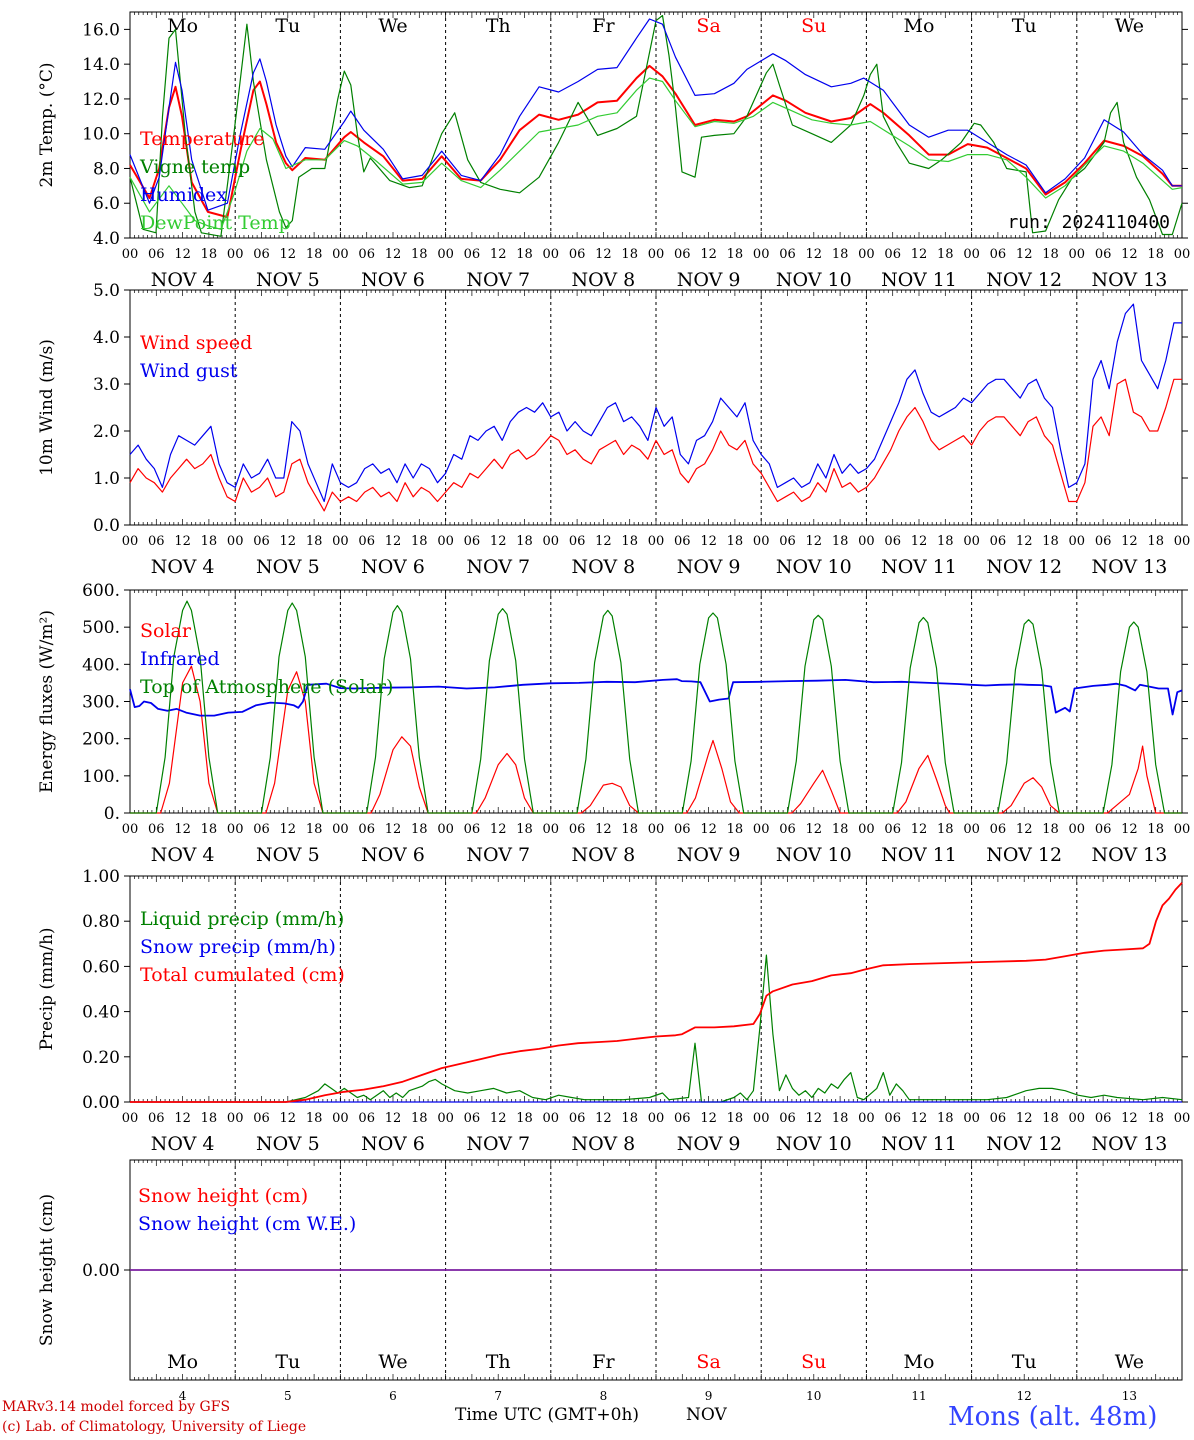 Image resolution: width=1194 pixels, height=1440 pixels. I want to click on wind-date-label: NOV 4, so click(183, 567).